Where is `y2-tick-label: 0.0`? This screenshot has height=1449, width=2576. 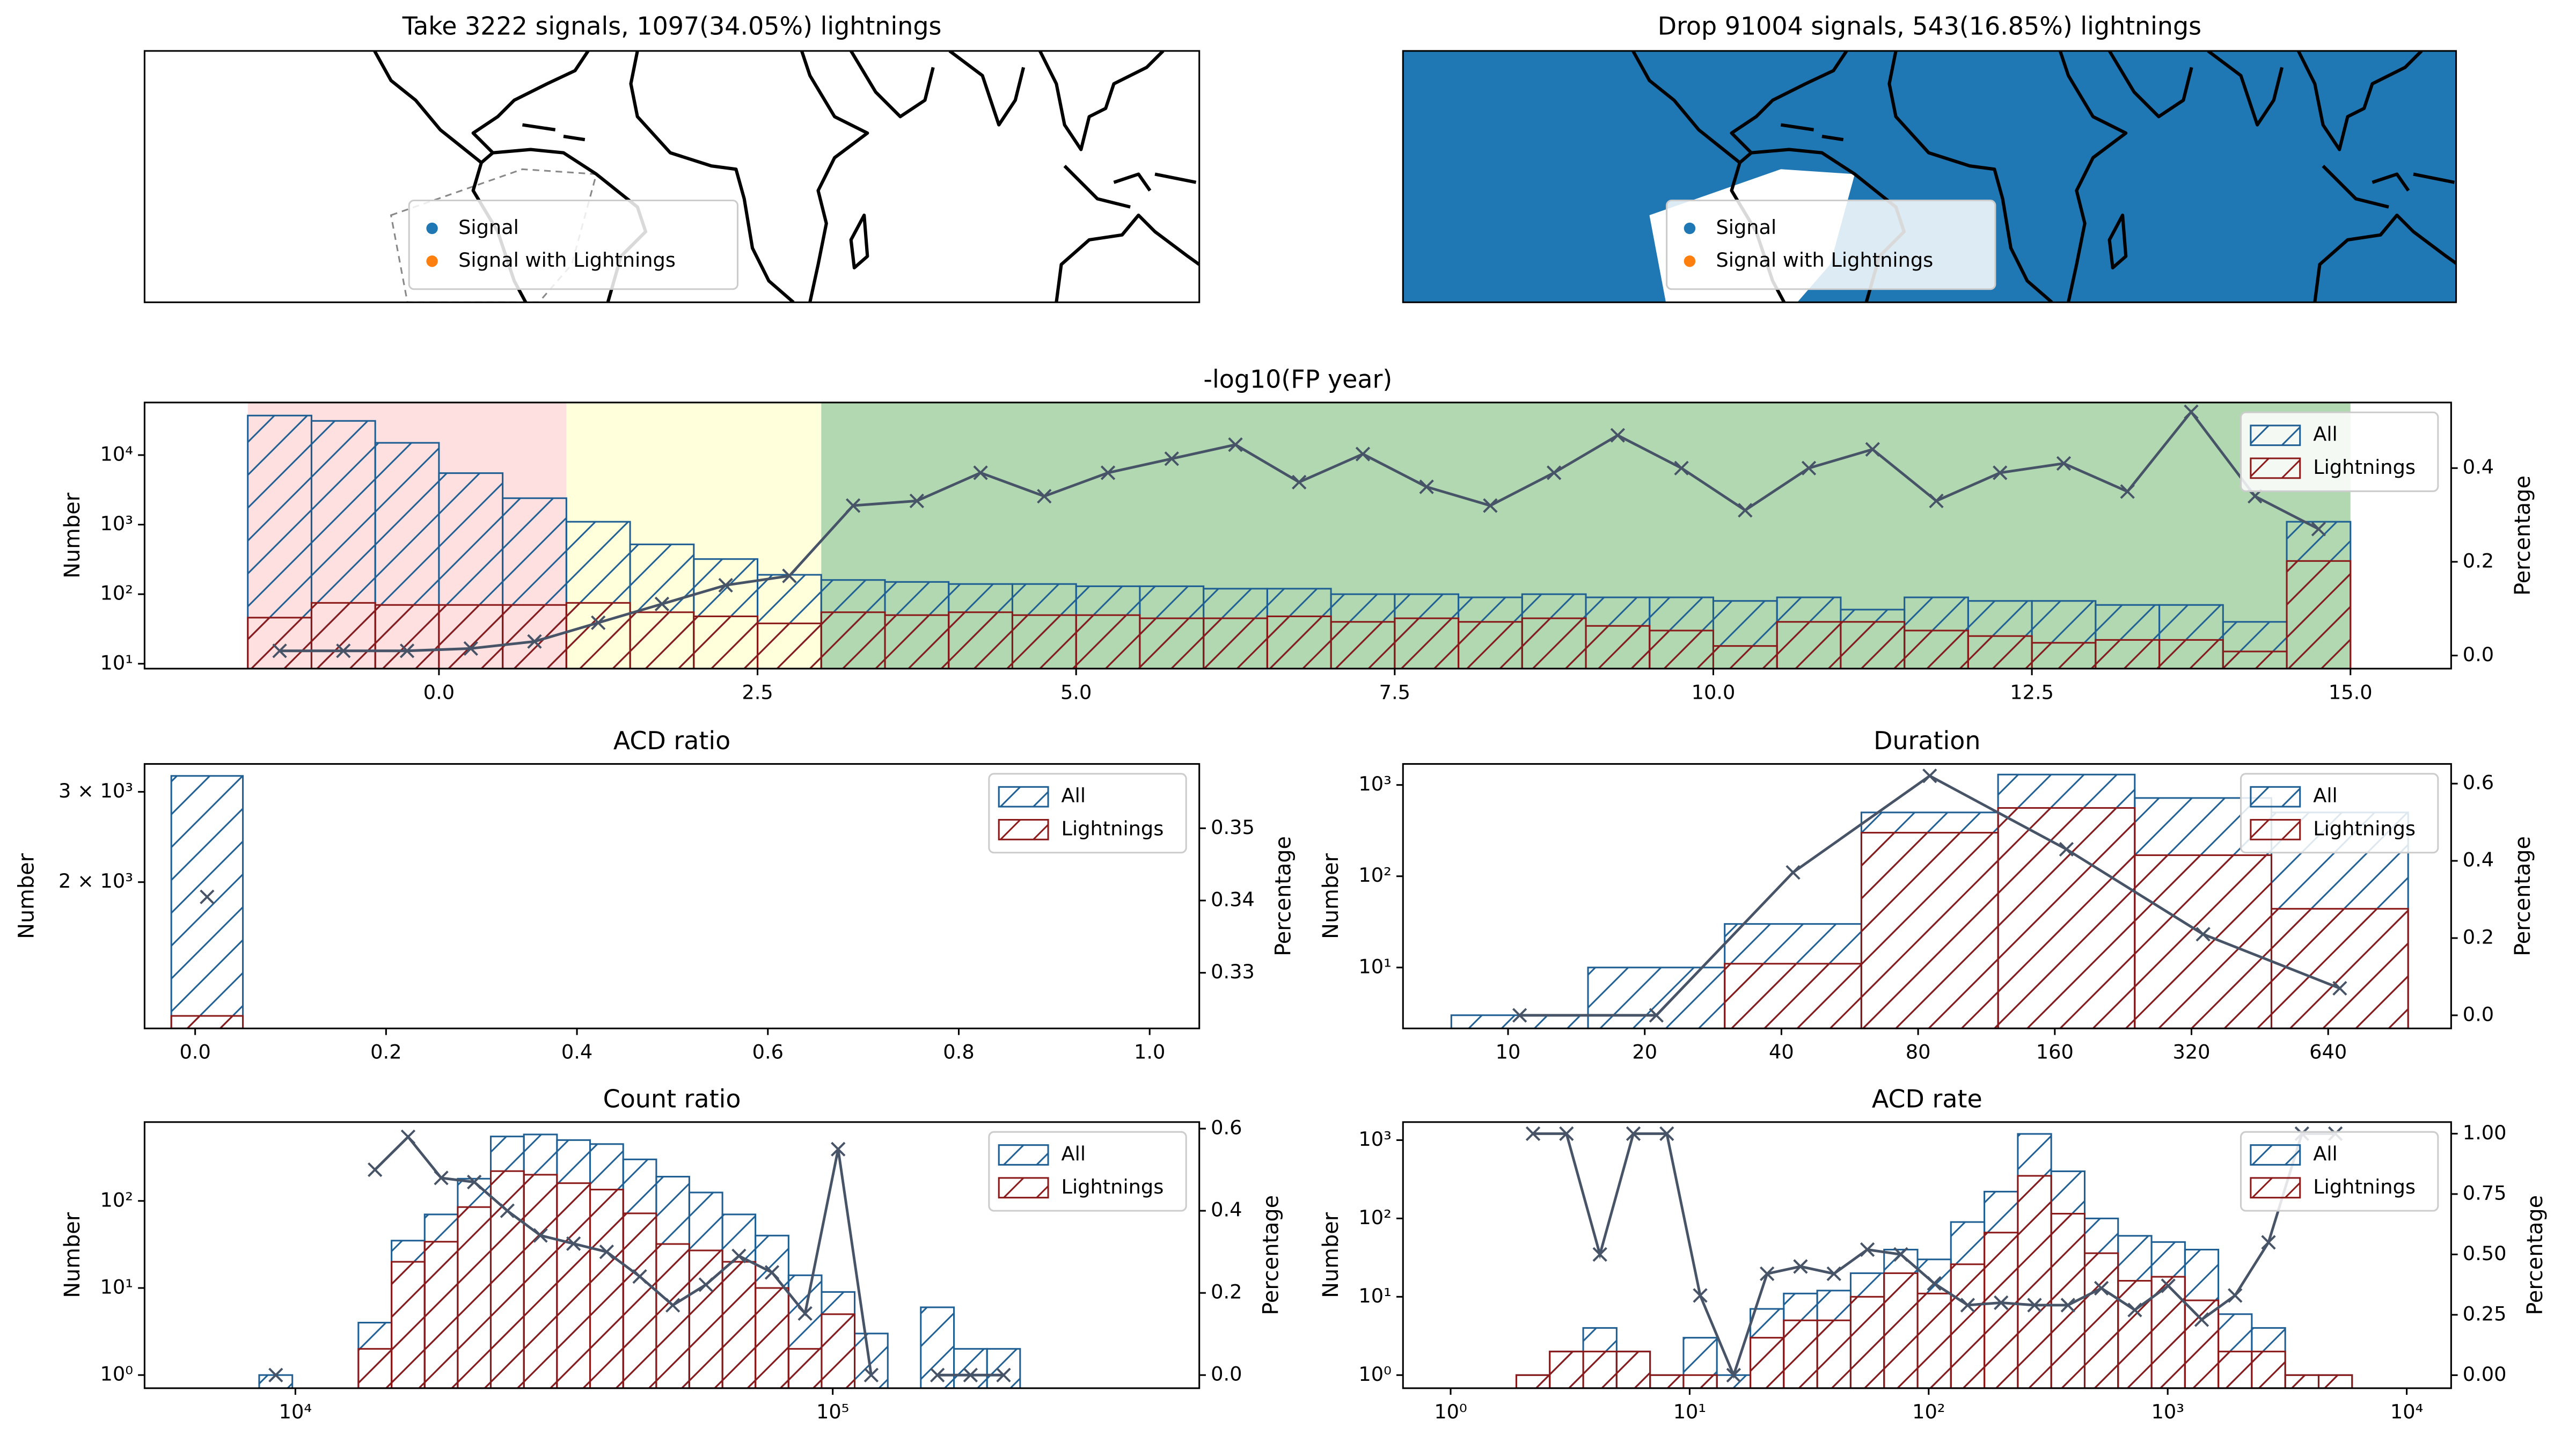 y2-tick-label: 0.0 is located at coordinates (1226, 1374).